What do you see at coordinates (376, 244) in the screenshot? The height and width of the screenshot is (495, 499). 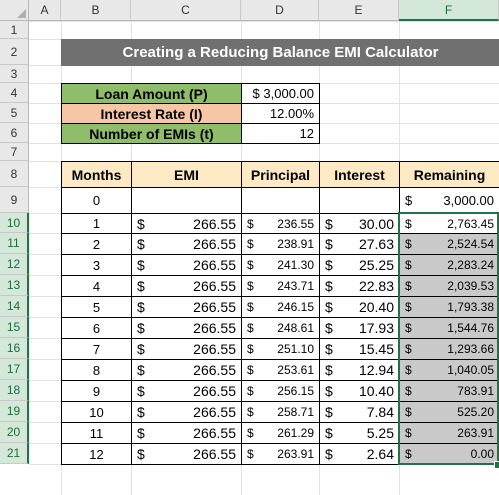 I see `table-cell-interest-value: 27.63` at bounding box center [376, 244].